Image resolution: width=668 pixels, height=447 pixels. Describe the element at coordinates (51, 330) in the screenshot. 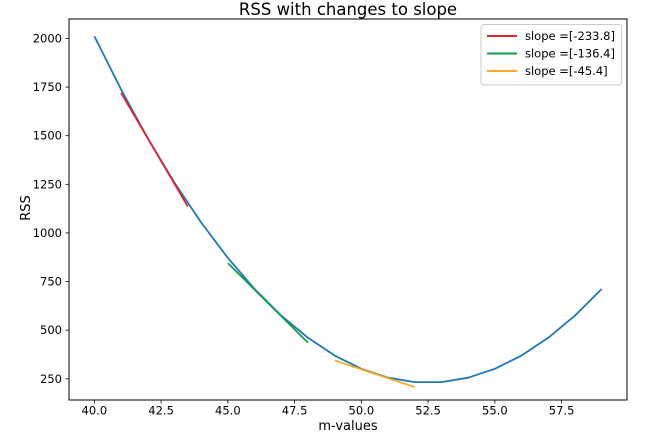

I see `y-tick-label: 500` at that location.